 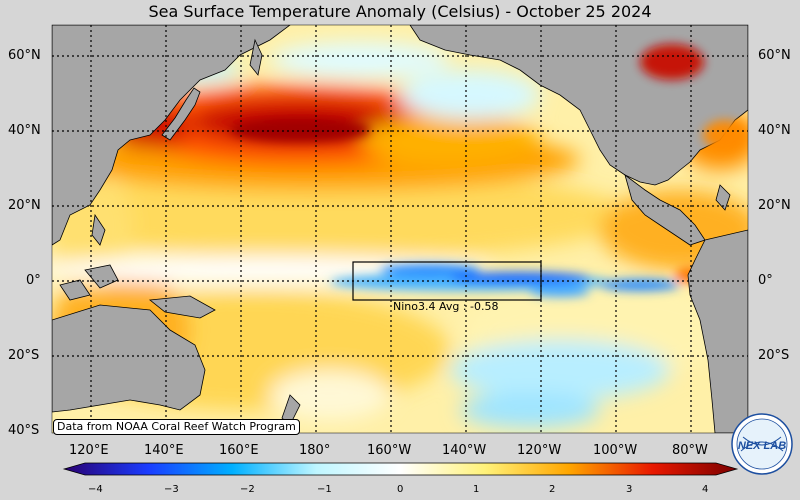 I want to click on colorbar-tick-label: −3, so click(x=171, y=489).